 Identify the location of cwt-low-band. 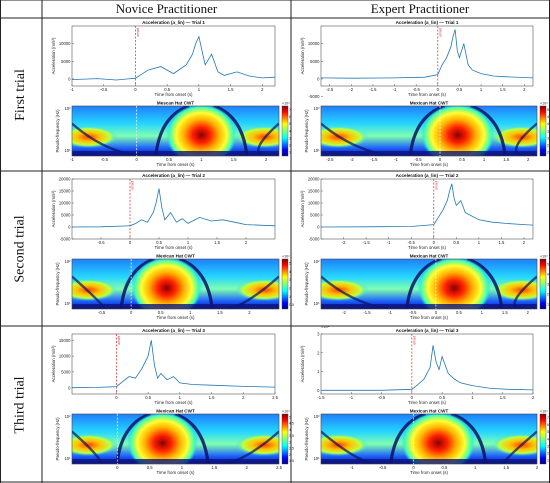
(175, 153).